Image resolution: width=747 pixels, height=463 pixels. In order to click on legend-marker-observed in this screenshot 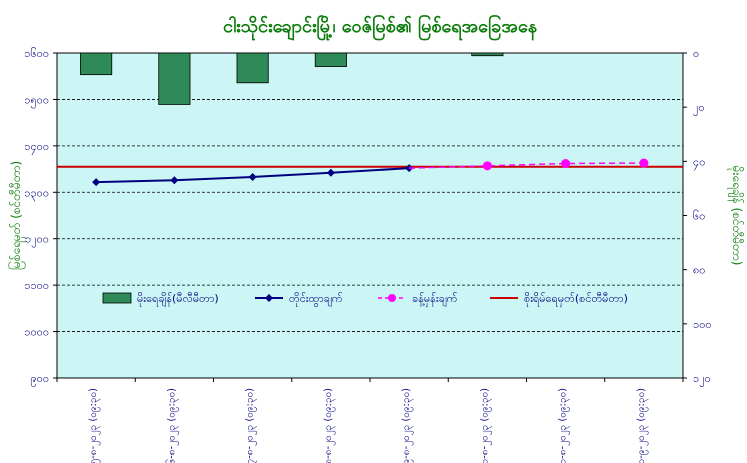, I will do `click(269, 298)`.